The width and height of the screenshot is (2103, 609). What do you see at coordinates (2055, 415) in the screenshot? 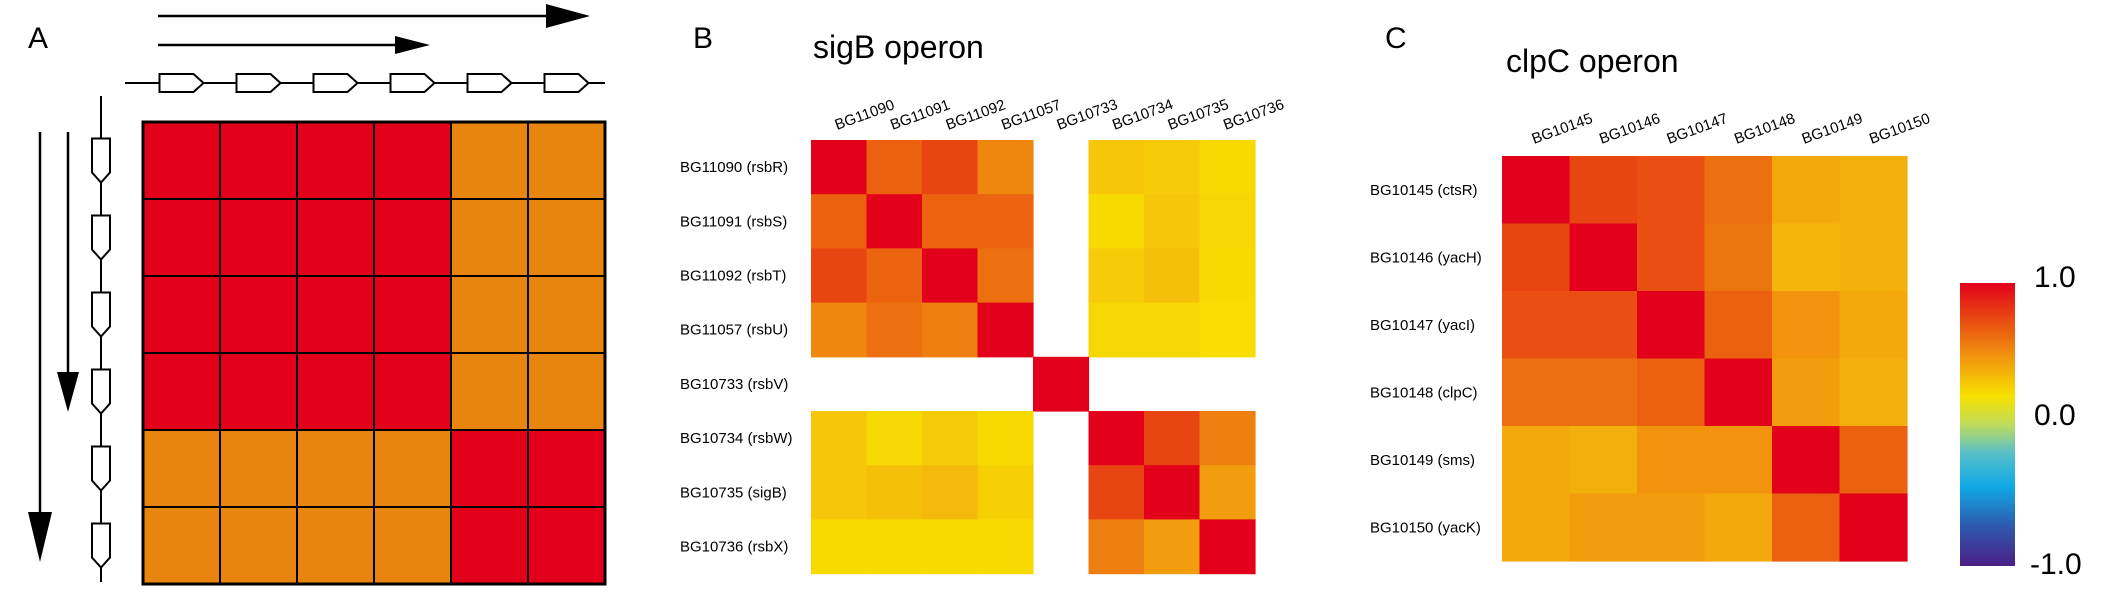
I see `colorbar-mid-label: 0.0` at bounding box center [2055, 415].